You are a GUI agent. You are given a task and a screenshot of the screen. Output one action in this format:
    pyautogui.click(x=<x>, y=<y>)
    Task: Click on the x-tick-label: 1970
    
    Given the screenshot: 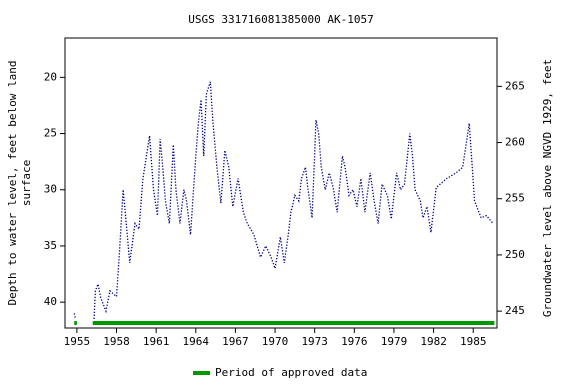 What is the action you would take?
    pyautogui.click(x=275, y=341)
    